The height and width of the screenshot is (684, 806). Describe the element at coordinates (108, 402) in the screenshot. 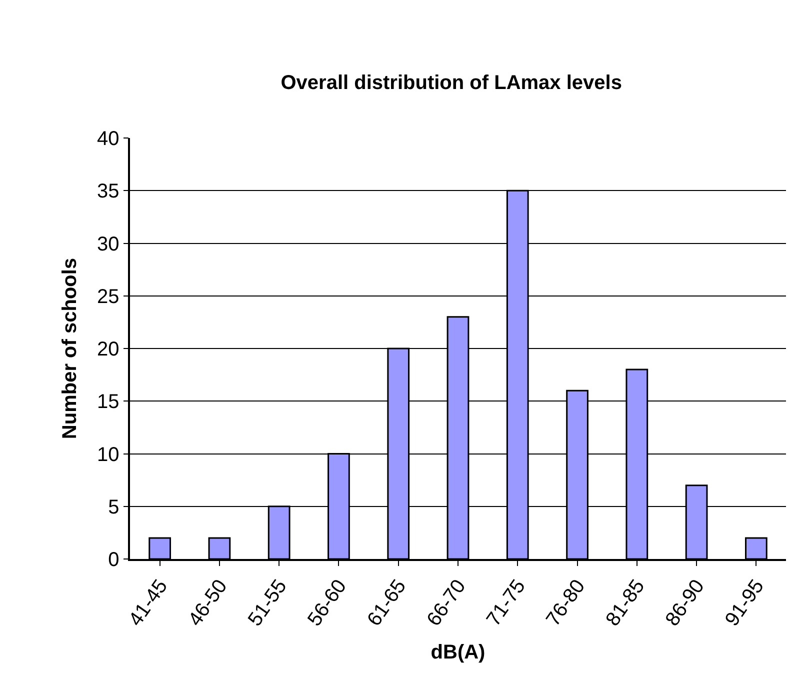

I see `y-tick-label: 15` at that location.